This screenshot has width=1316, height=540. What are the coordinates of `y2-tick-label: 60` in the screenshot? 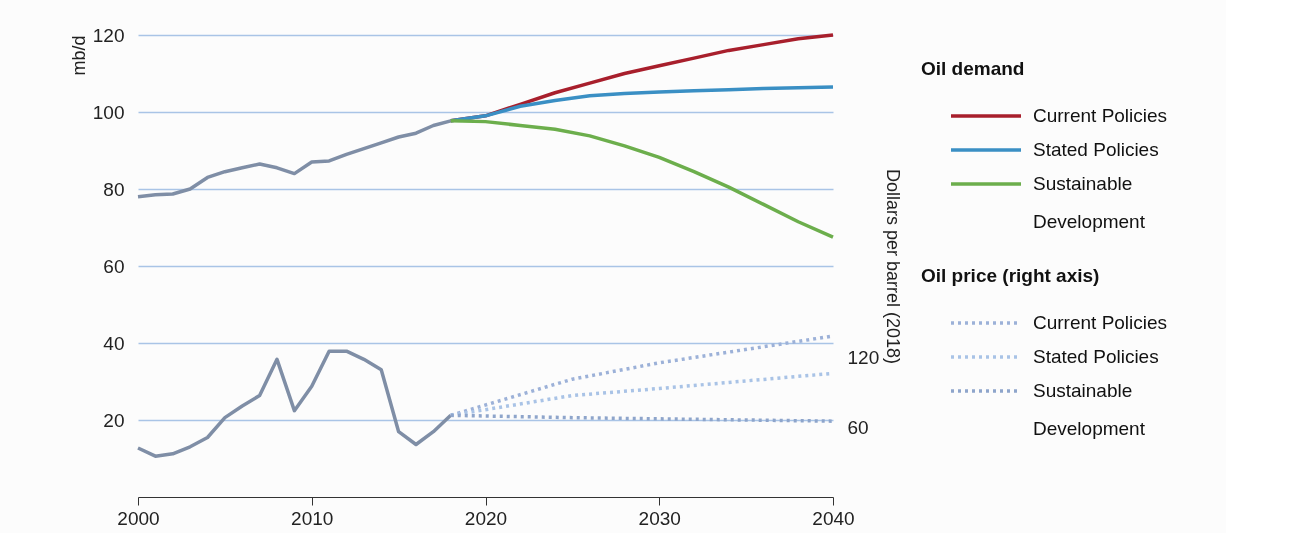 It's located at (858, 427).